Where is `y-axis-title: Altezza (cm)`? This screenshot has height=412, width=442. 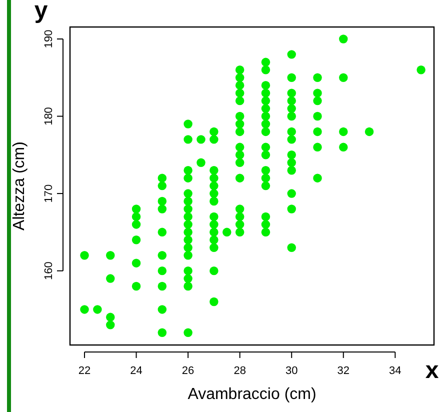 y-axis-title: Altezza (cm) is located at coordinates (19, 186).